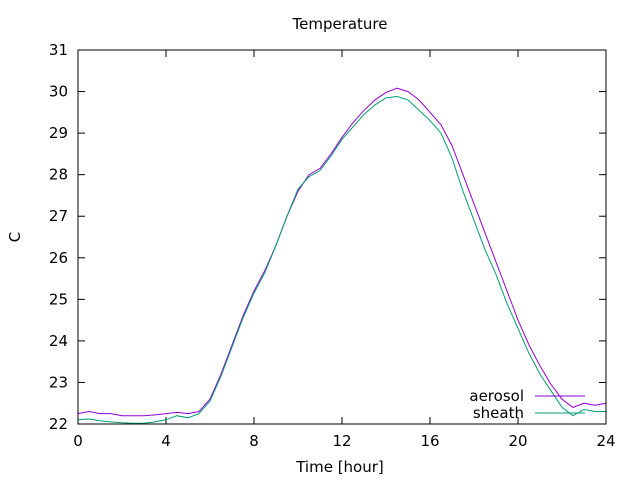 The height and width of the screenshot is (485, 640). I want to click on x-tick-label: 16, so click(429, 441).